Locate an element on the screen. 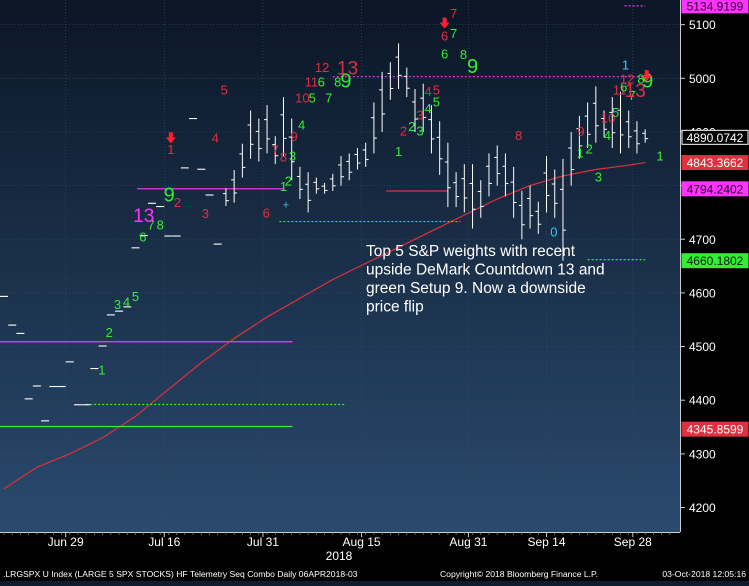 This screenshot has width=749, height=586. sell-arrows is located at coordinates (408, 80).